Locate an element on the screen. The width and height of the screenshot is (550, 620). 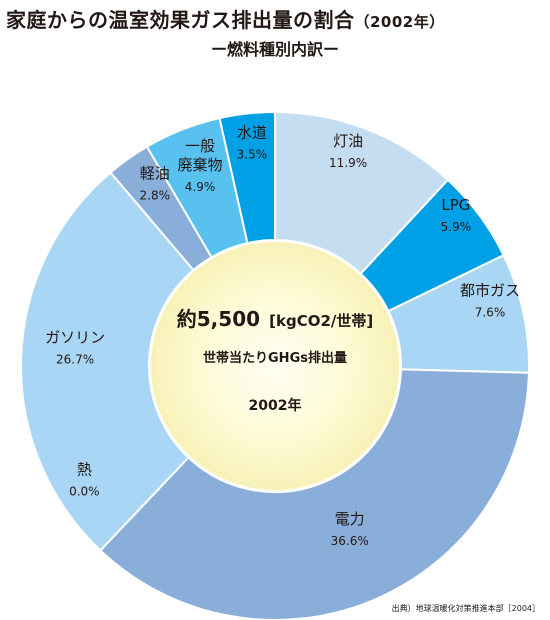
slice-label-1: 灯油 11.9% is located at coordinates (348, 151).